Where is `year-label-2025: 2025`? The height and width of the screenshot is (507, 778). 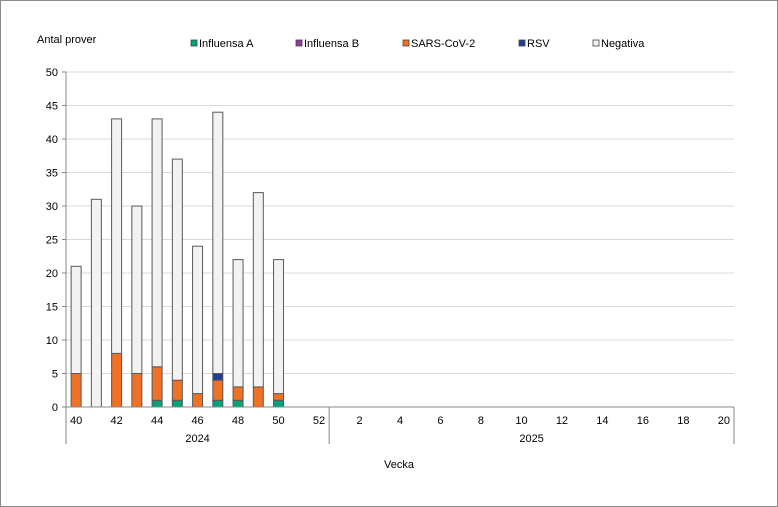 year-label-2025: 2025 is located at coordinates (531, 439).